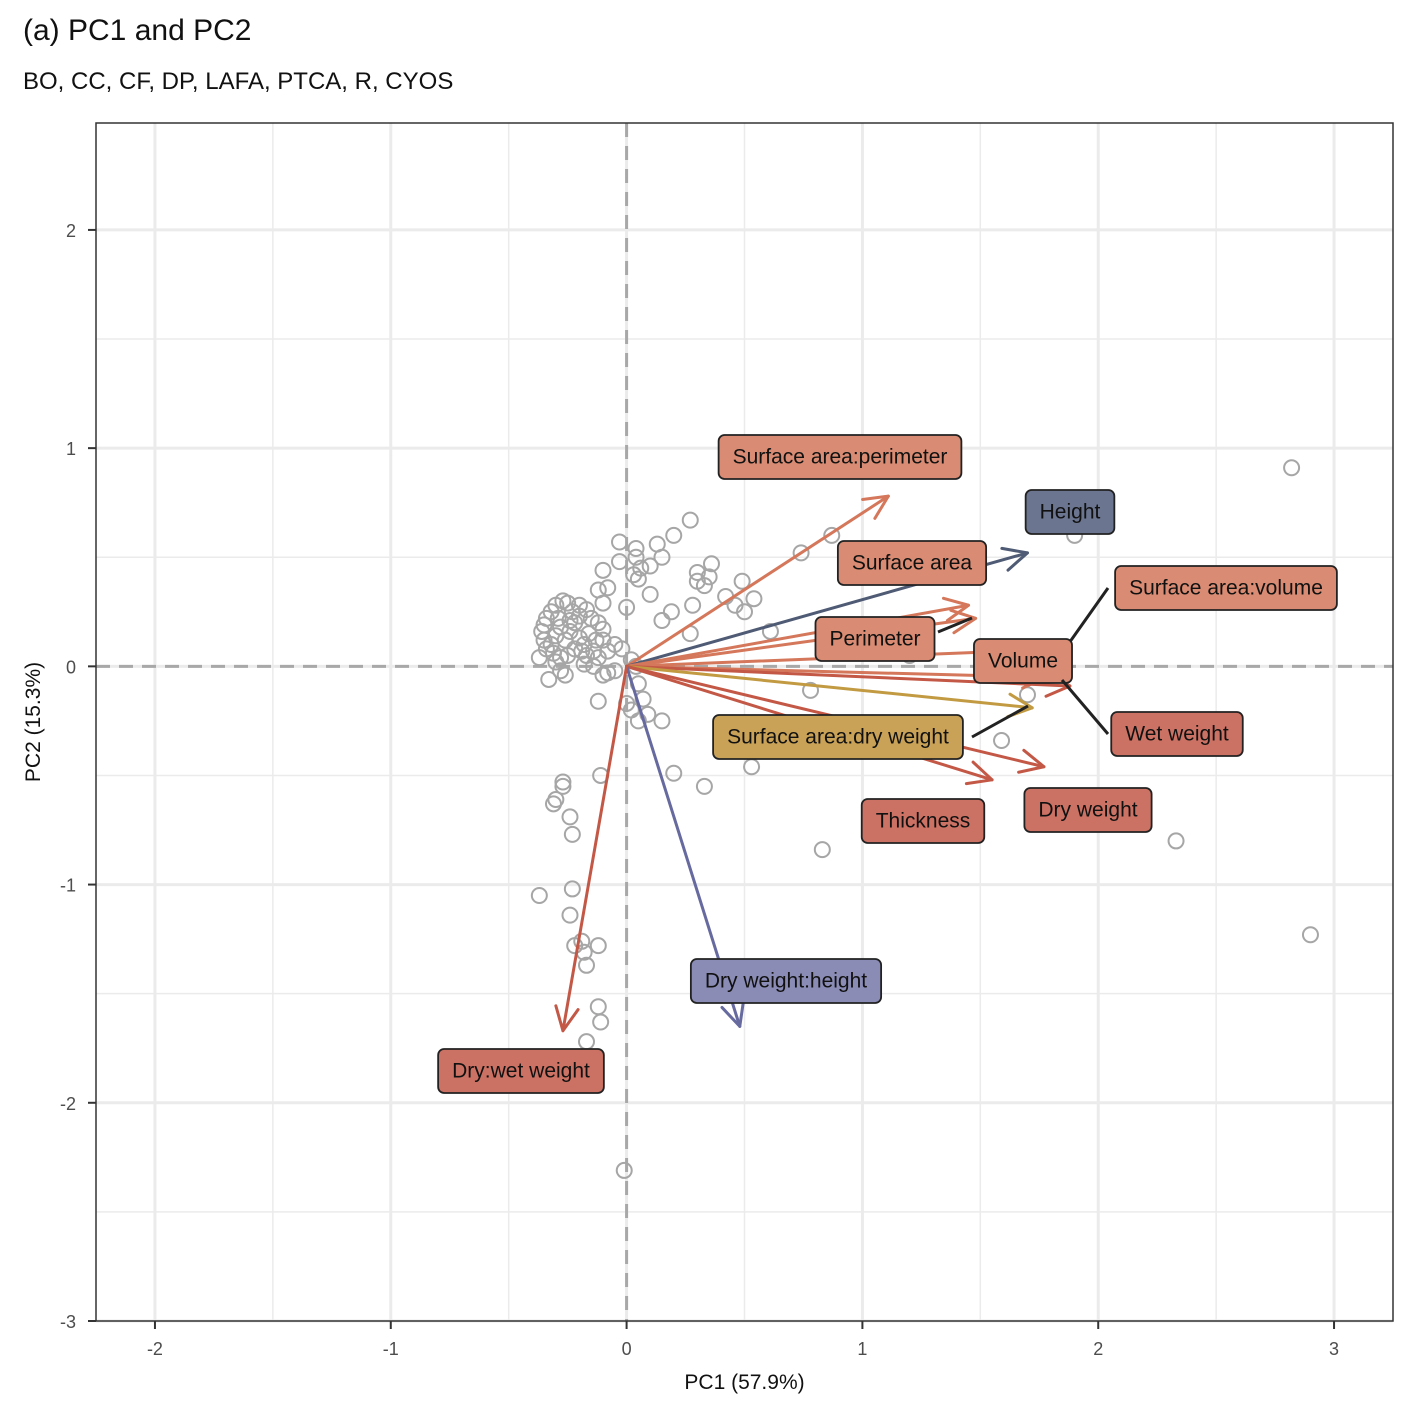 Image resolution: width=1417 pixels, height=1417 pixels. I want to click on loading-label: Thickness, so click(923, 821).